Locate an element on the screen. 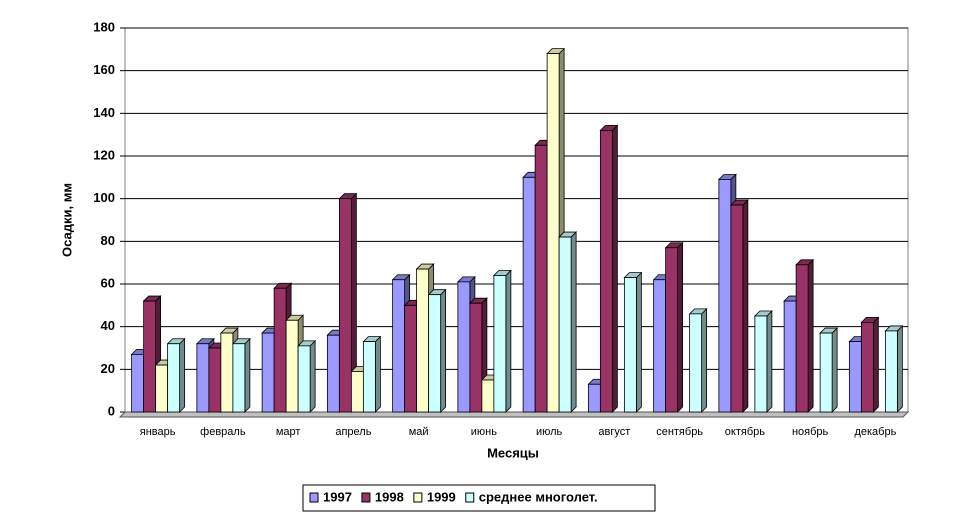 Image resolution: width=958 pixels, height=521 pixels. y-tick-label: 180 is located at coordinates (104, 26).